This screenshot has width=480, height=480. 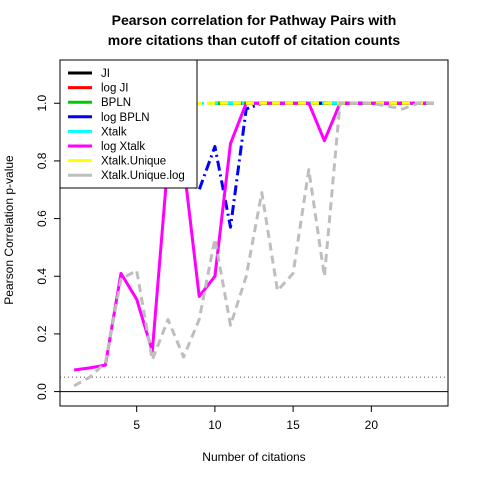 I want to click on legend-label: Xtalk.Unique.log, so click(x=143, y=176).